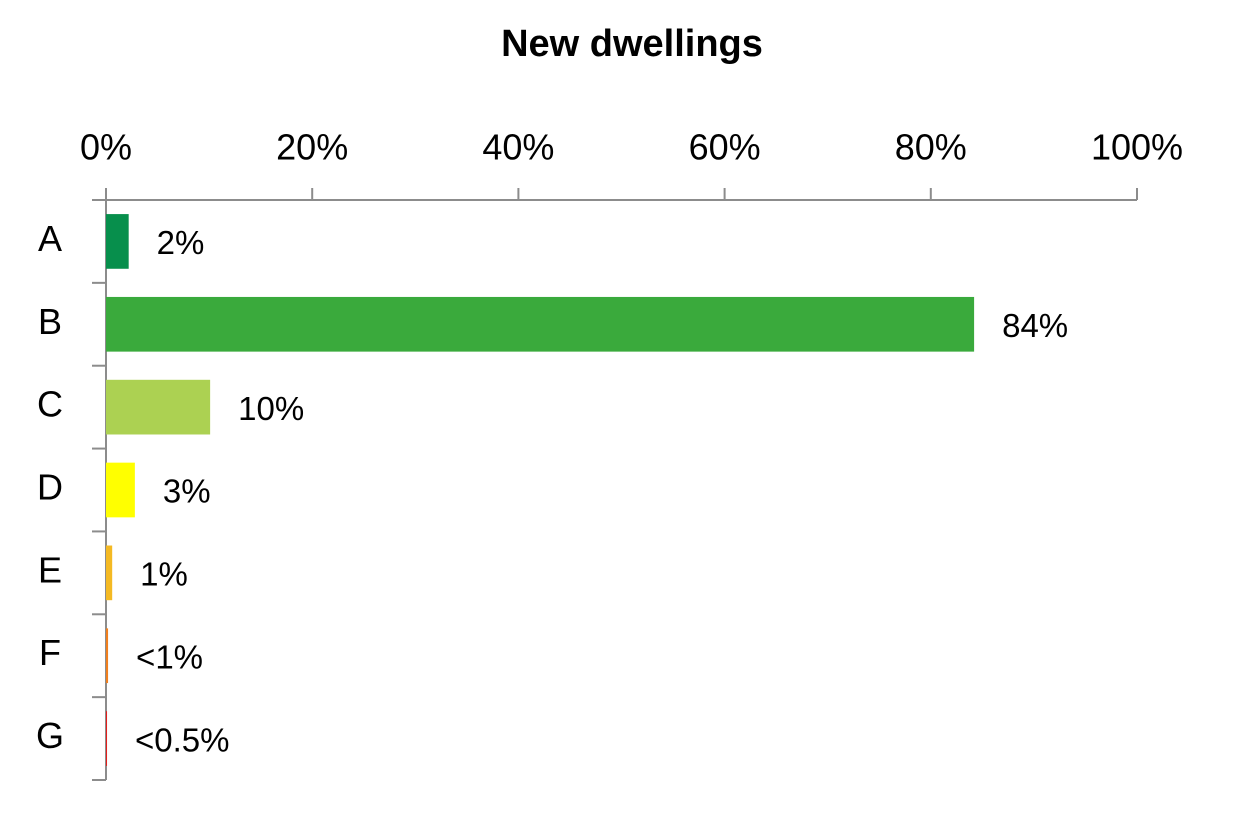 The height and width of the screenshot is (831, 1248). Describe the element at coordinates (50, 652) in the screenshot. I see `y-tick-label: F` at that location.